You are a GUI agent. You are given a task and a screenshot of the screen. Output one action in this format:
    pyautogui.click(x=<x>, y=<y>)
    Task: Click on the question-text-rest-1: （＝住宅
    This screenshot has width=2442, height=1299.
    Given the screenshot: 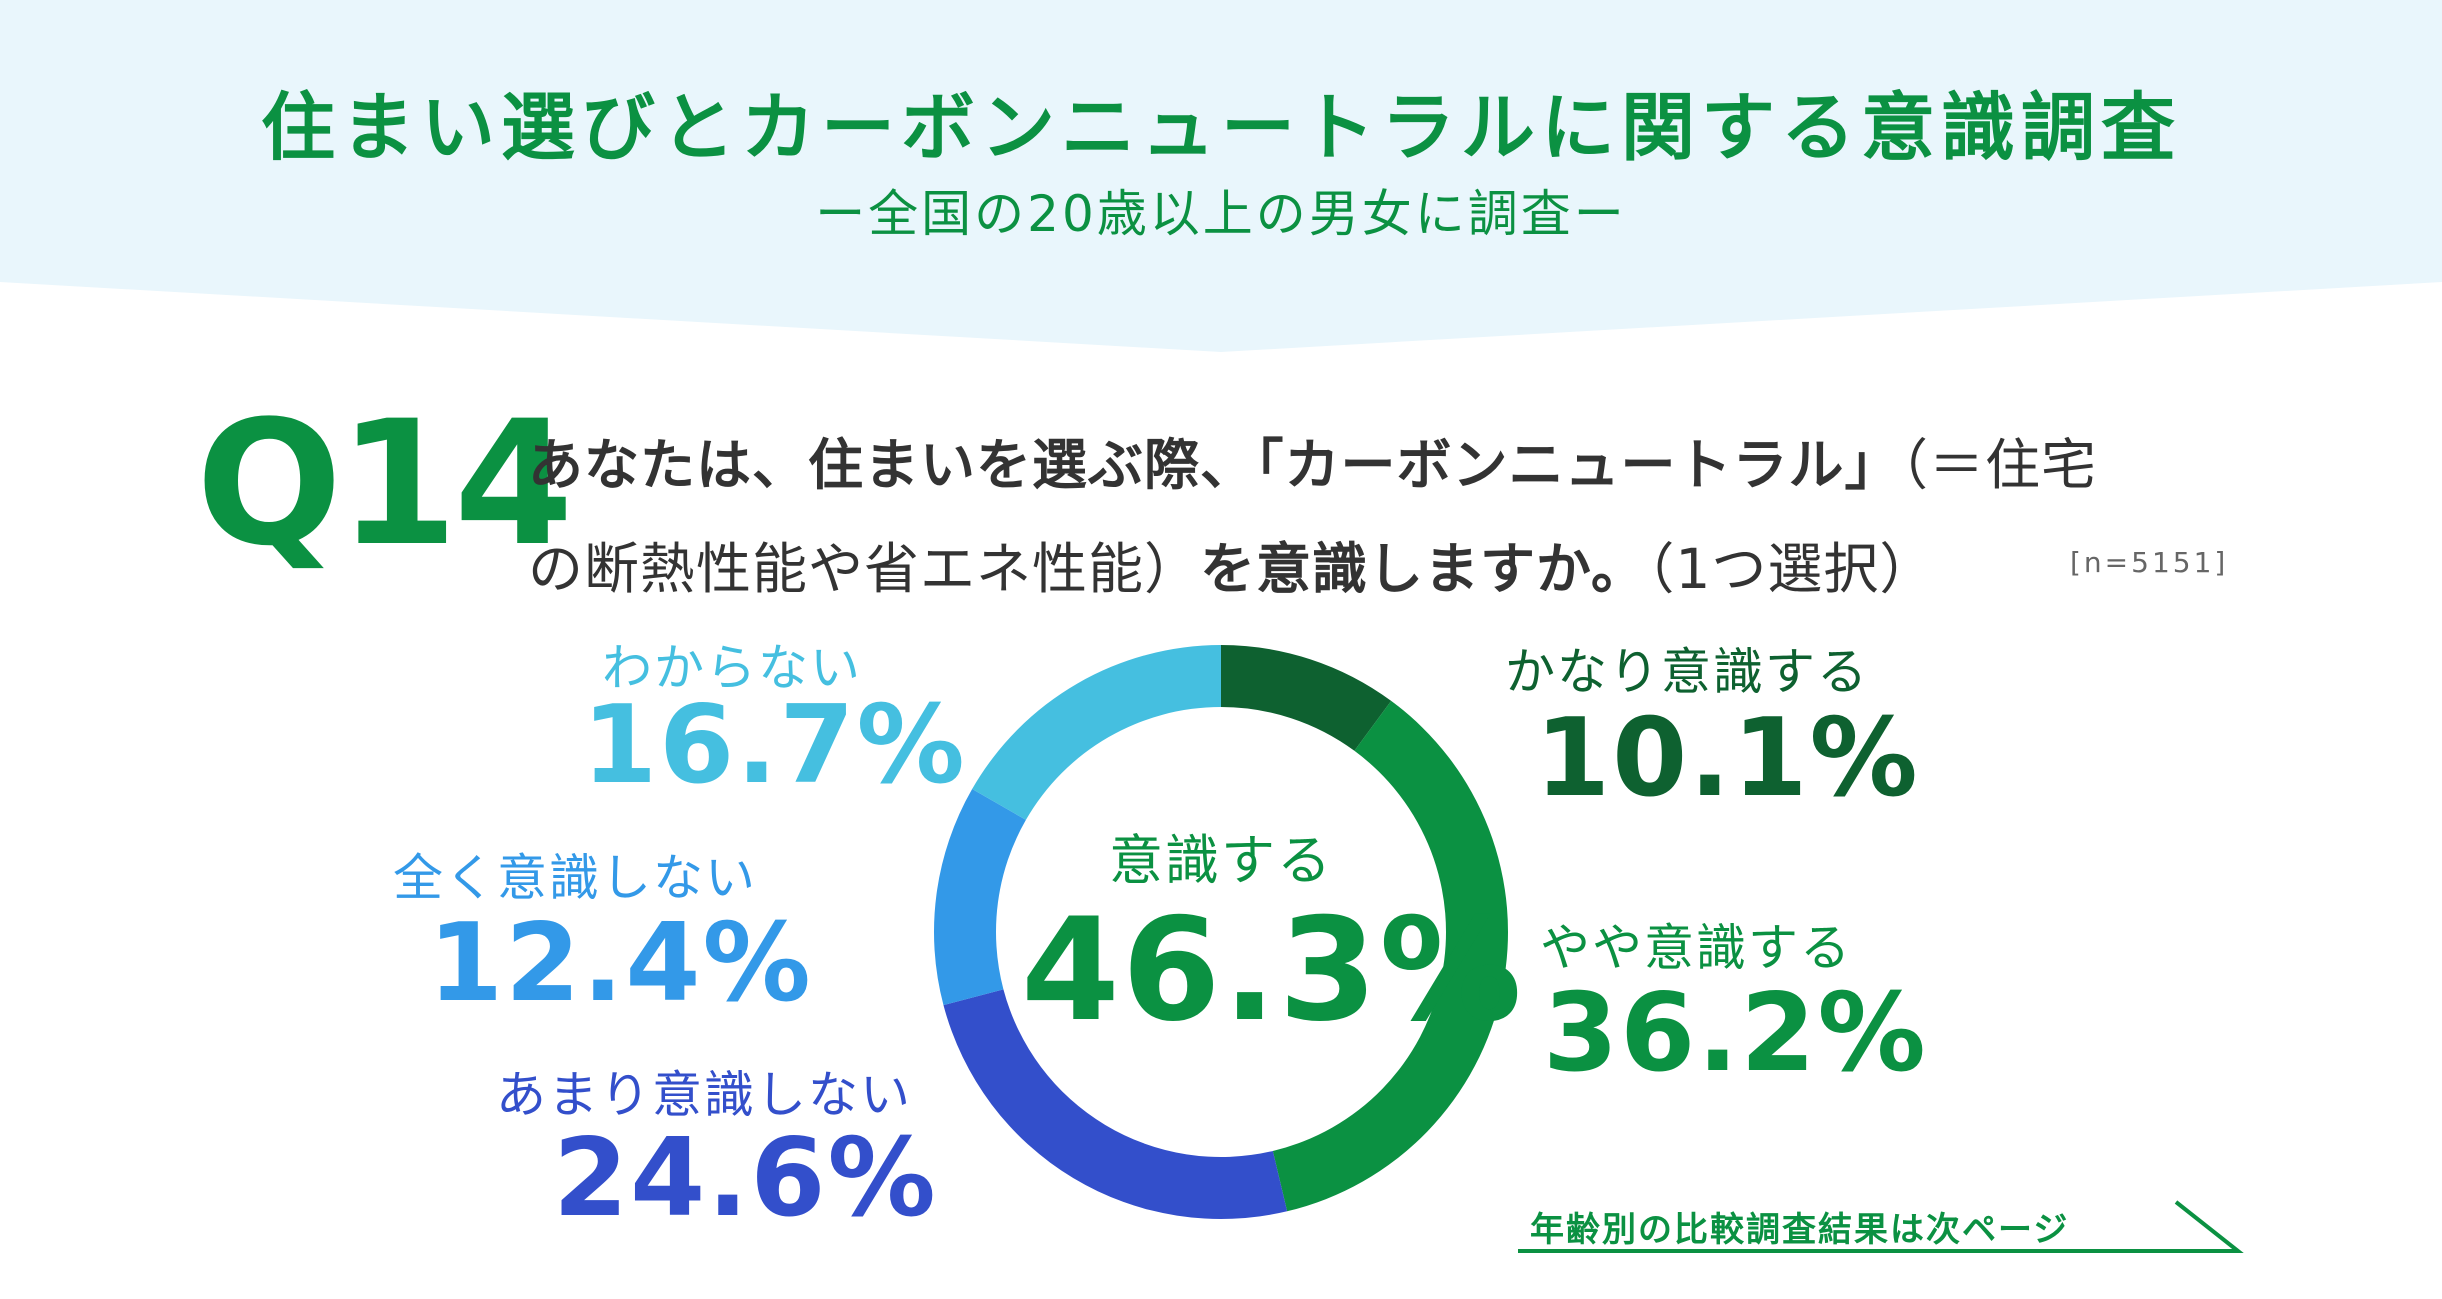 What is the action you would take?
    pyautogui.click(x=1999, y=465)
    